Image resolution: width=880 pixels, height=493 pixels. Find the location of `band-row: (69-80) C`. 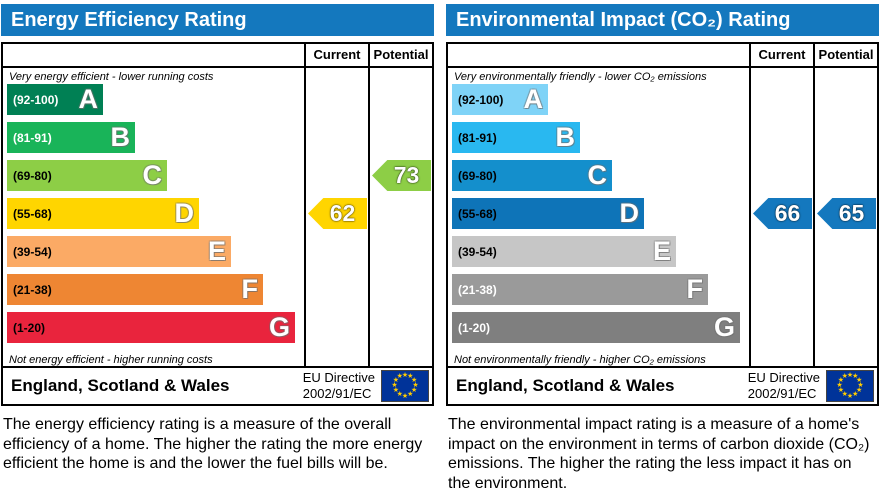

band-row: (69-80) C is located at coordinates (600, 179).